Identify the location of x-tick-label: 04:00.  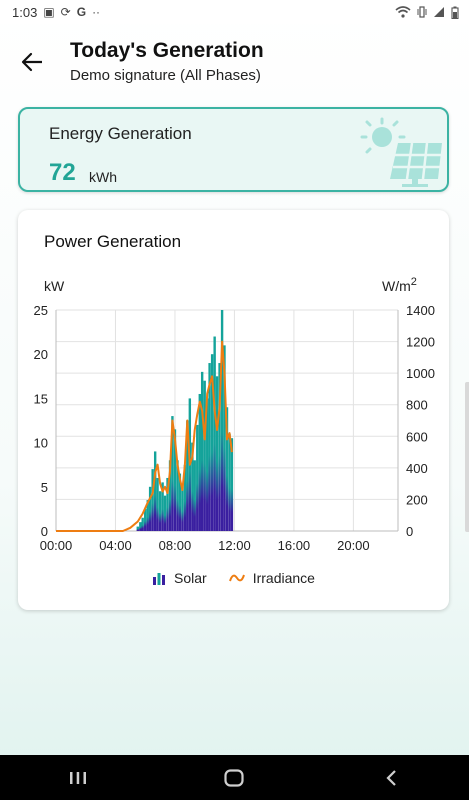
(115, 545).